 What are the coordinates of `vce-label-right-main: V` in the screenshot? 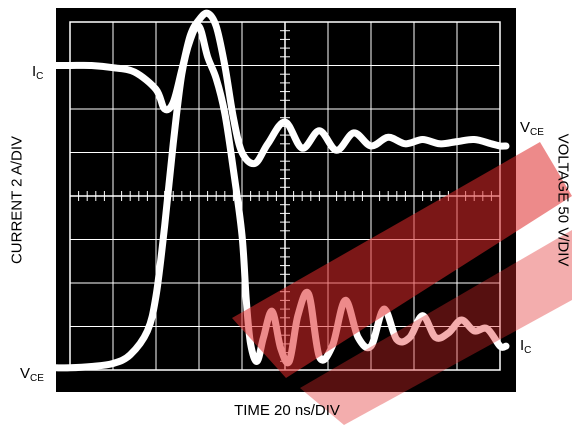 It's located at (525, 127).